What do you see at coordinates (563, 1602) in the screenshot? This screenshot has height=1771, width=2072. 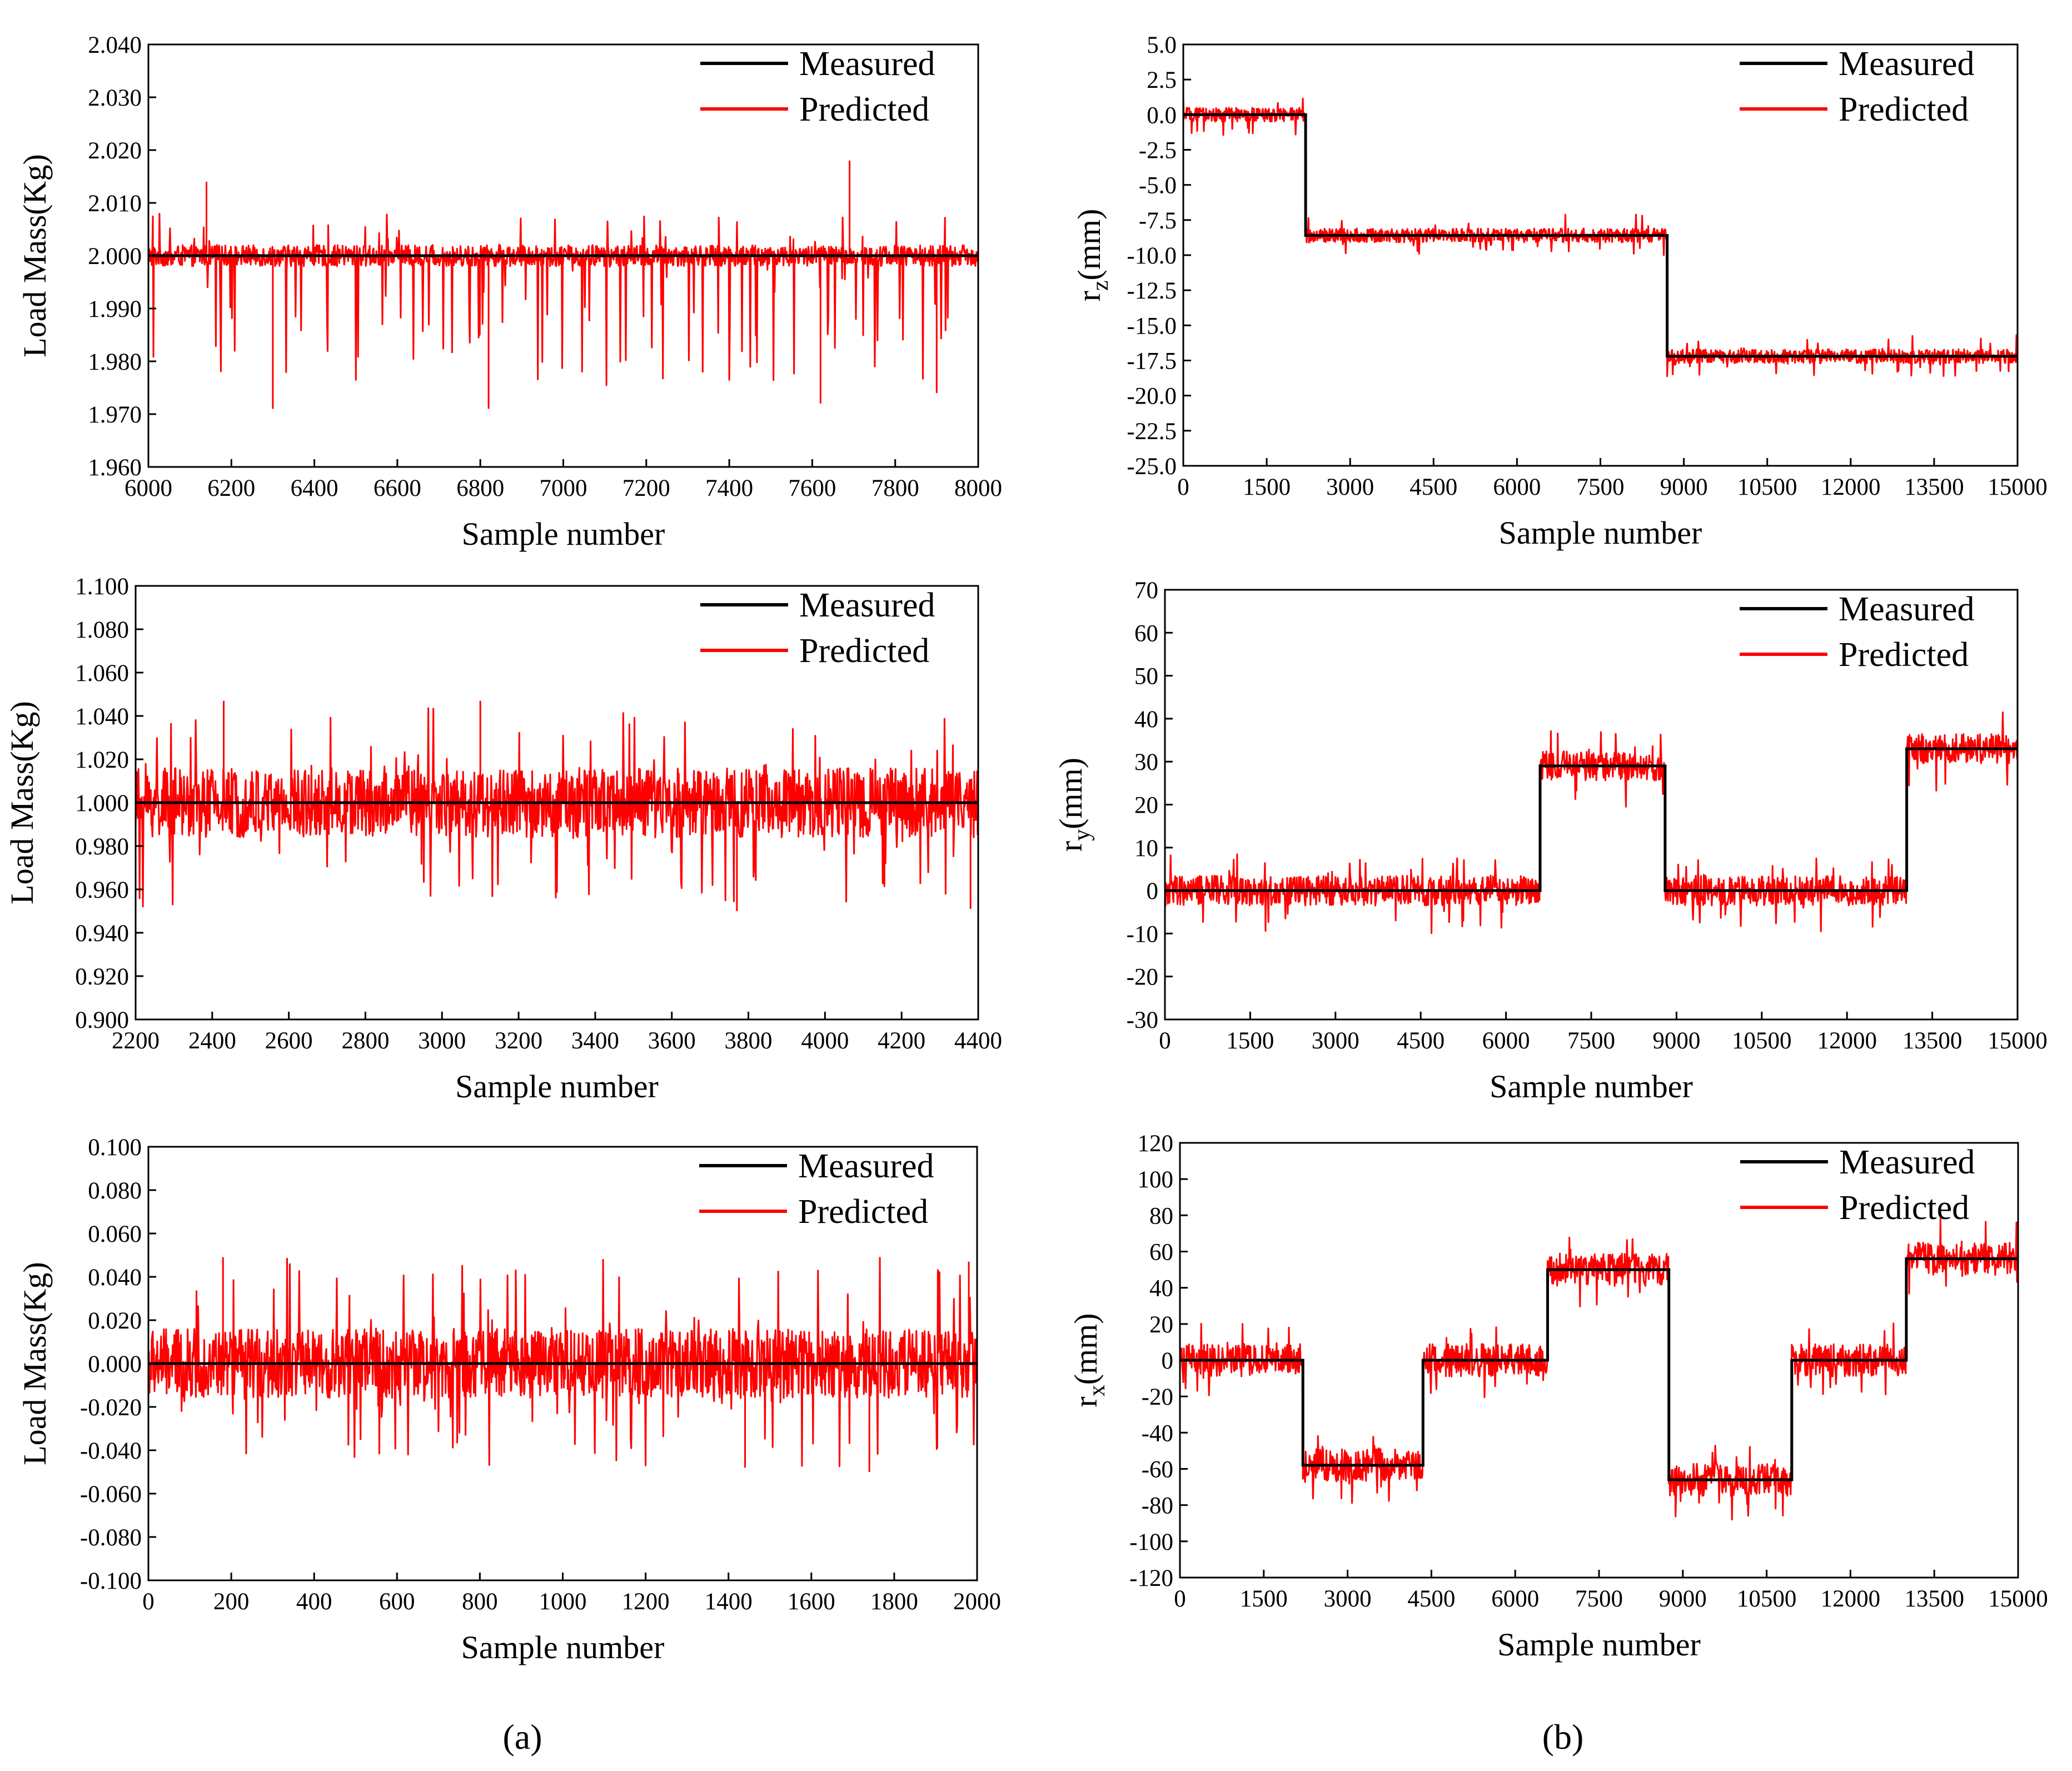 I see `x-tick-label: 1000` at bounding box center [563, 1602].